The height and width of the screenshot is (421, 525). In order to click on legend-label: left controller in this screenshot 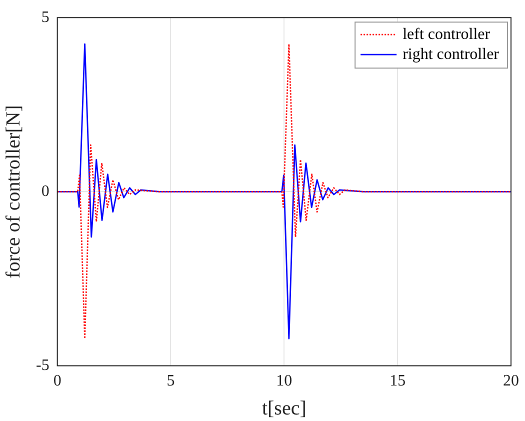, I will do `click(446, 34)`.